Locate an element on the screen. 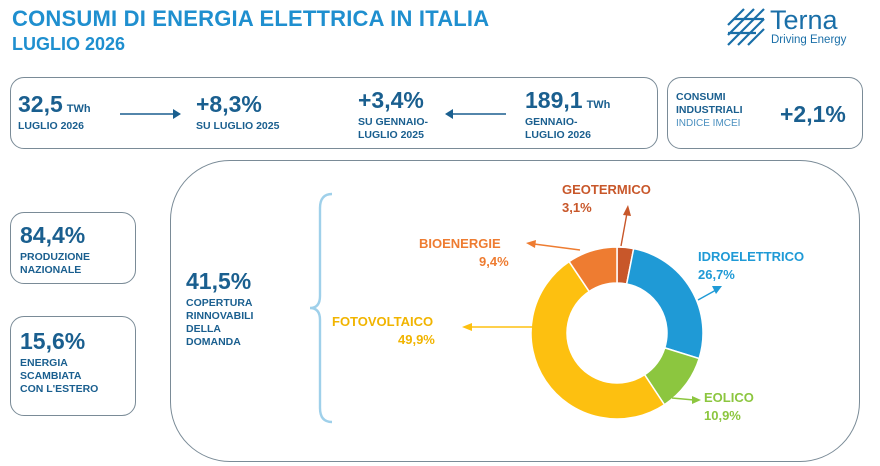 This screenshot has width=880, height=466. label-geotermico: GEOTERMICO 3,1% is located at coordinates (606, 199).